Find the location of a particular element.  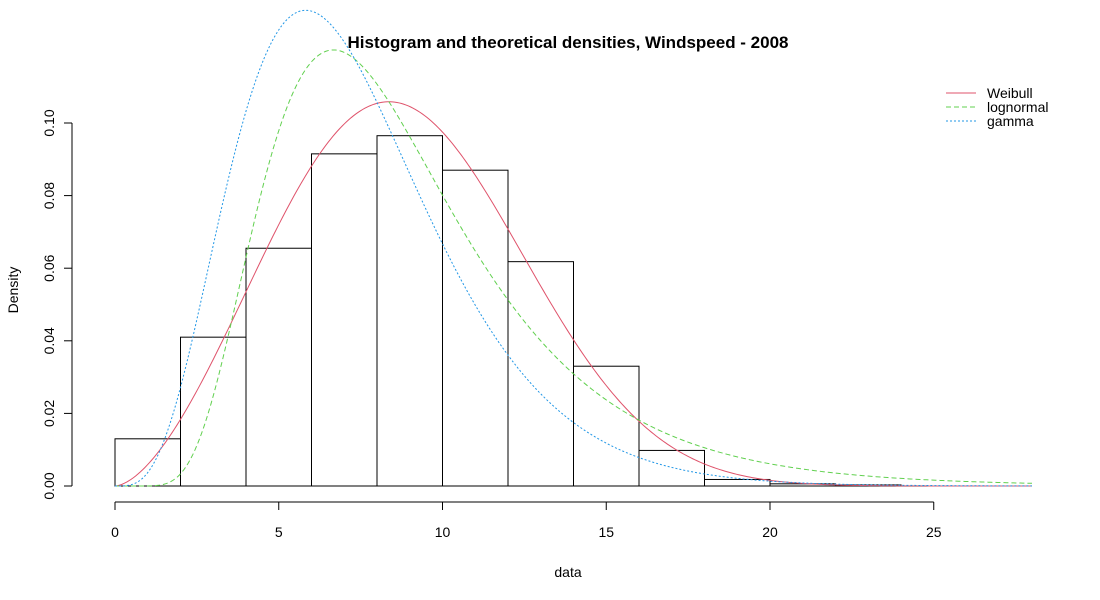

x-axis: 0 5 10 15 20 25 is located at coordinates (526, 520).